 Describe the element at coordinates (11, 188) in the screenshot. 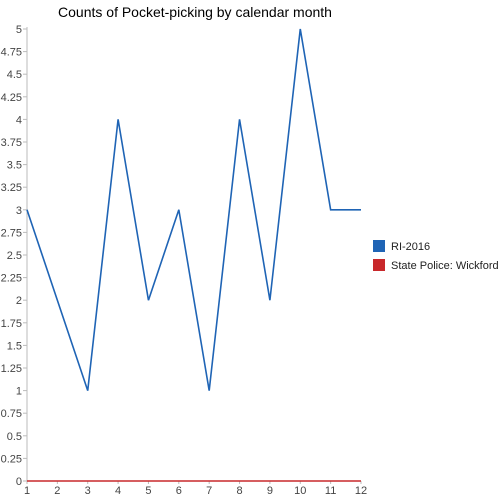

I see `y-tick-label: 3.25` at that location.